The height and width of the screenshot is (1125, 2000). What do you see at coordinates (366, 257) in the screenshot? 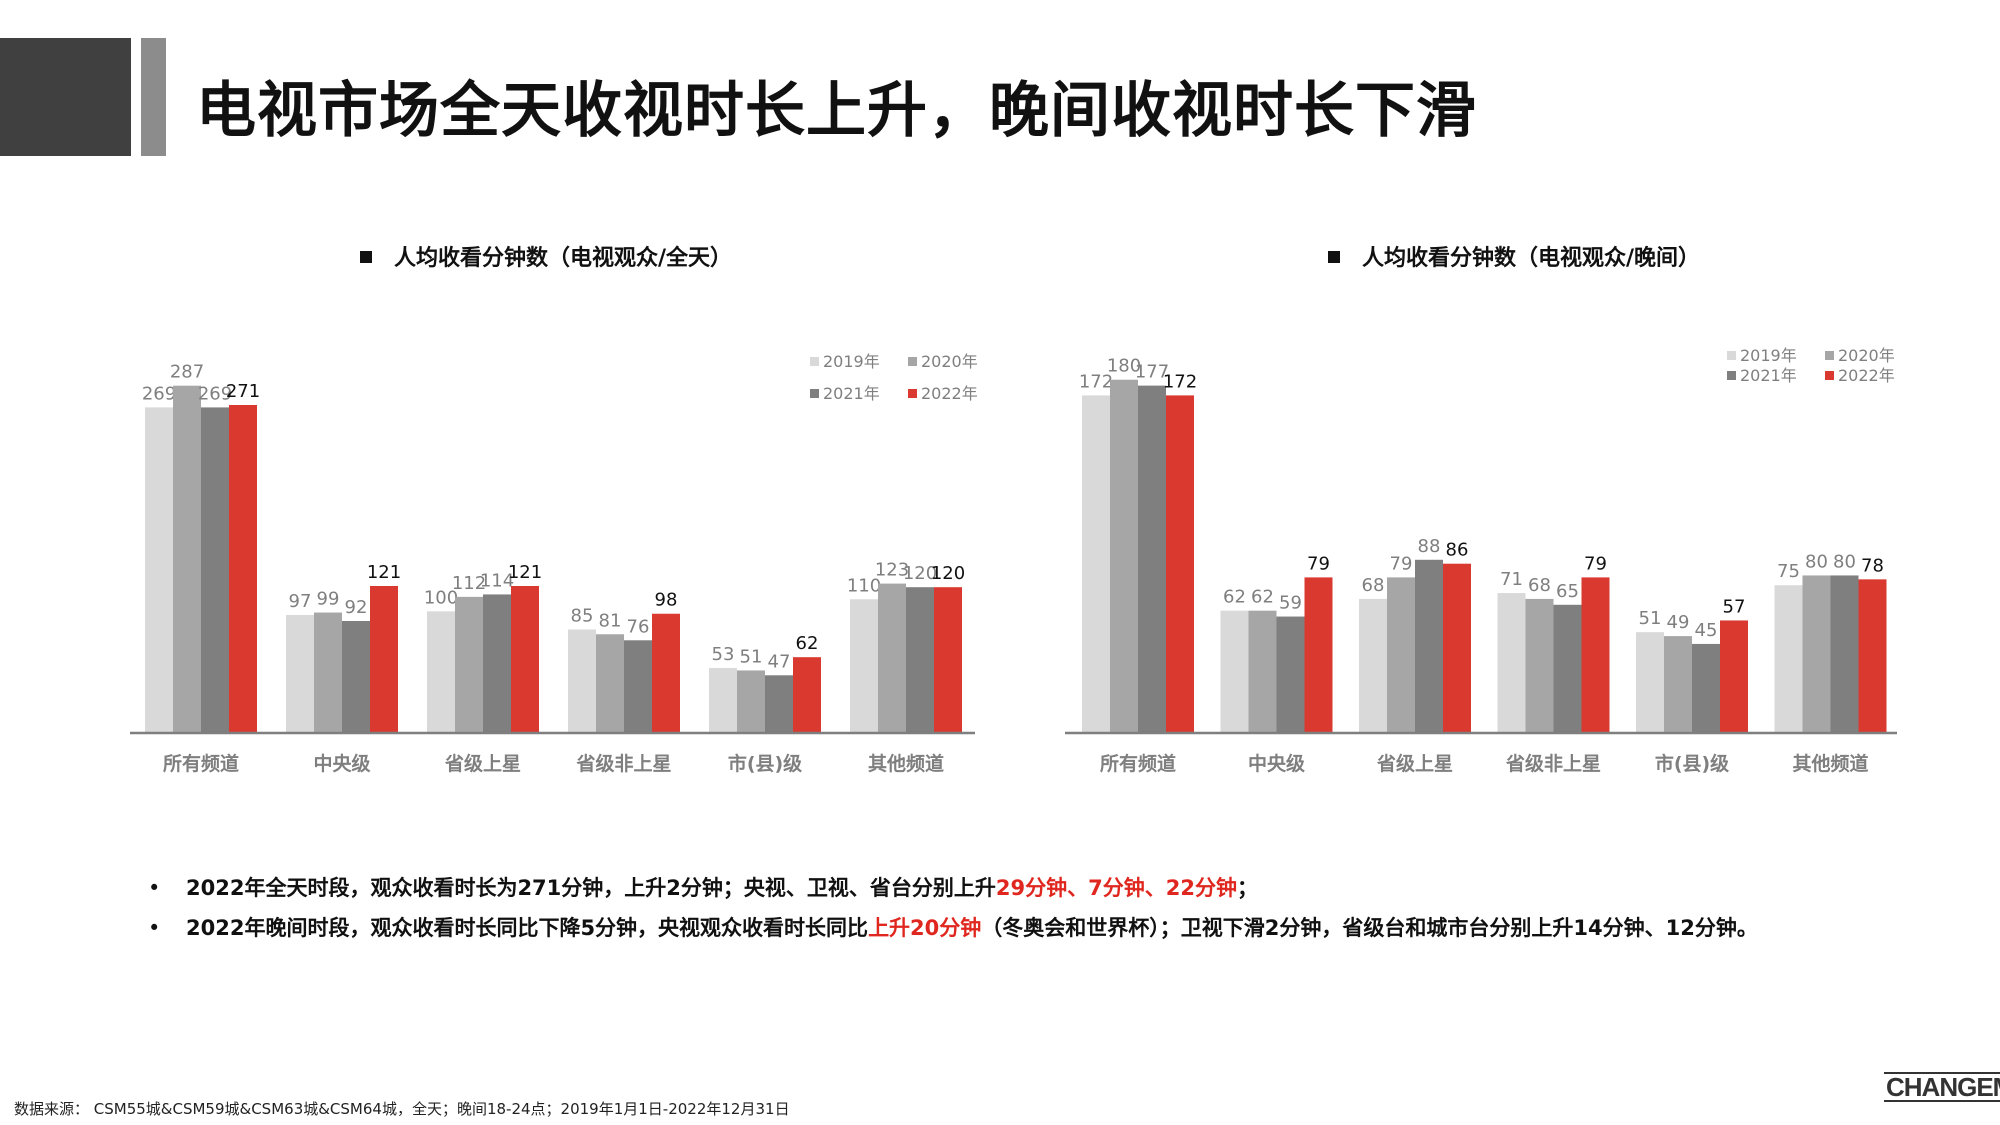
I see `chart-title-marker` at bounding box center [366, 257].